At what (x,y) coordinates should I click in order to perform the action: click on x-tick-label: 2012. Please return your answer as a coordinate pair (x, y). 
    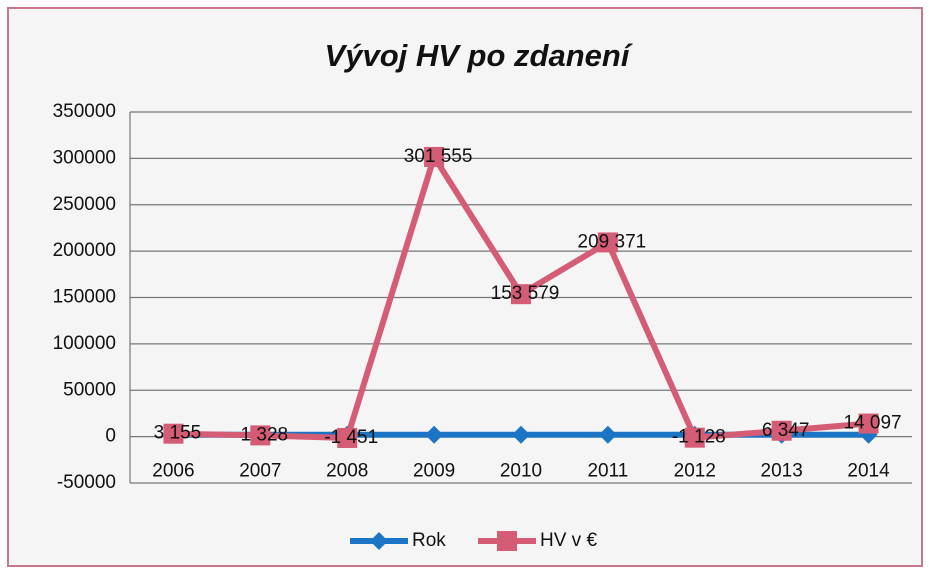
    Looking at the image, I should click on (695, 471).